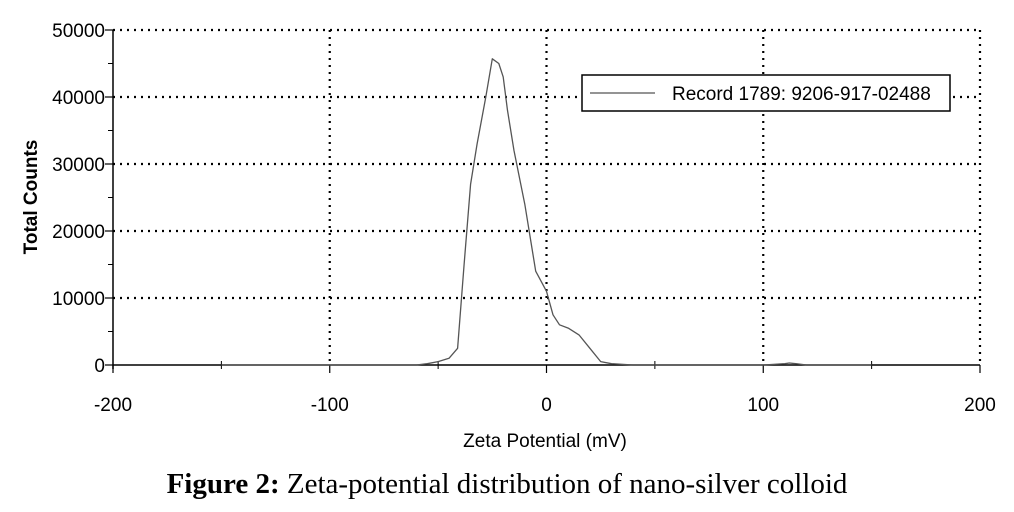  What do you see at coordinates (980, 405) in the screenshot?
I see `x-tick-label: 200` at bounding box center [980, 405].